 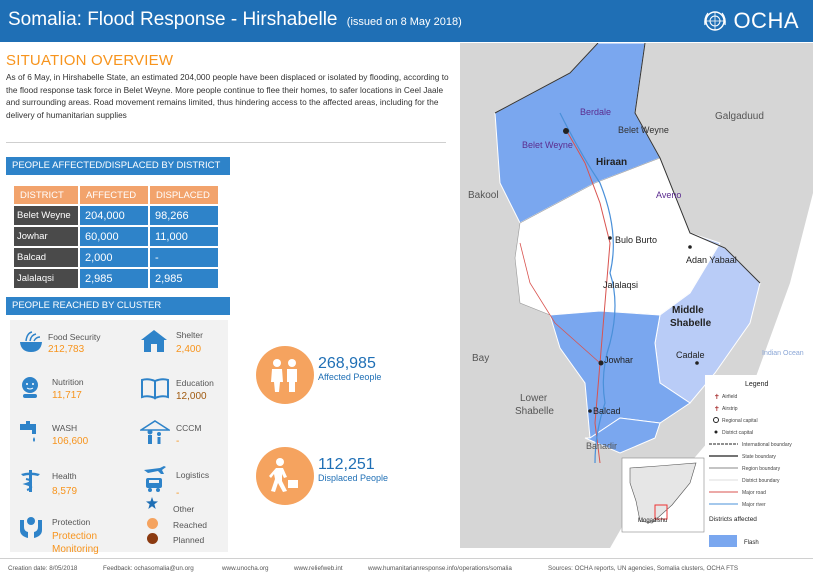 What do you see at coordinates (751, 543) in the screenshot?
I see `legend-flash-label: Flash` at bounding box center [751, 543].